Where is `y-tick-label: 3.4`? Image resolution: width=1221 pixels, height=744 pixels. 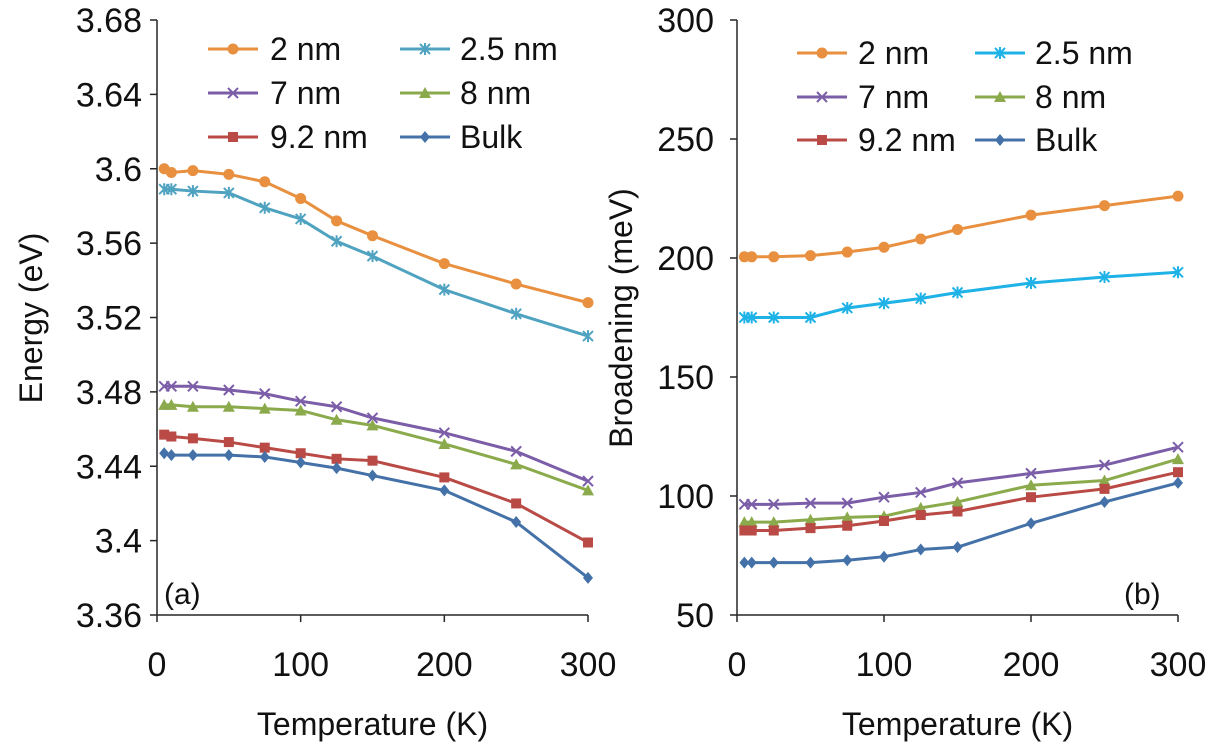
y-tick-label: 3.4 is located at coordinates (118, 542).